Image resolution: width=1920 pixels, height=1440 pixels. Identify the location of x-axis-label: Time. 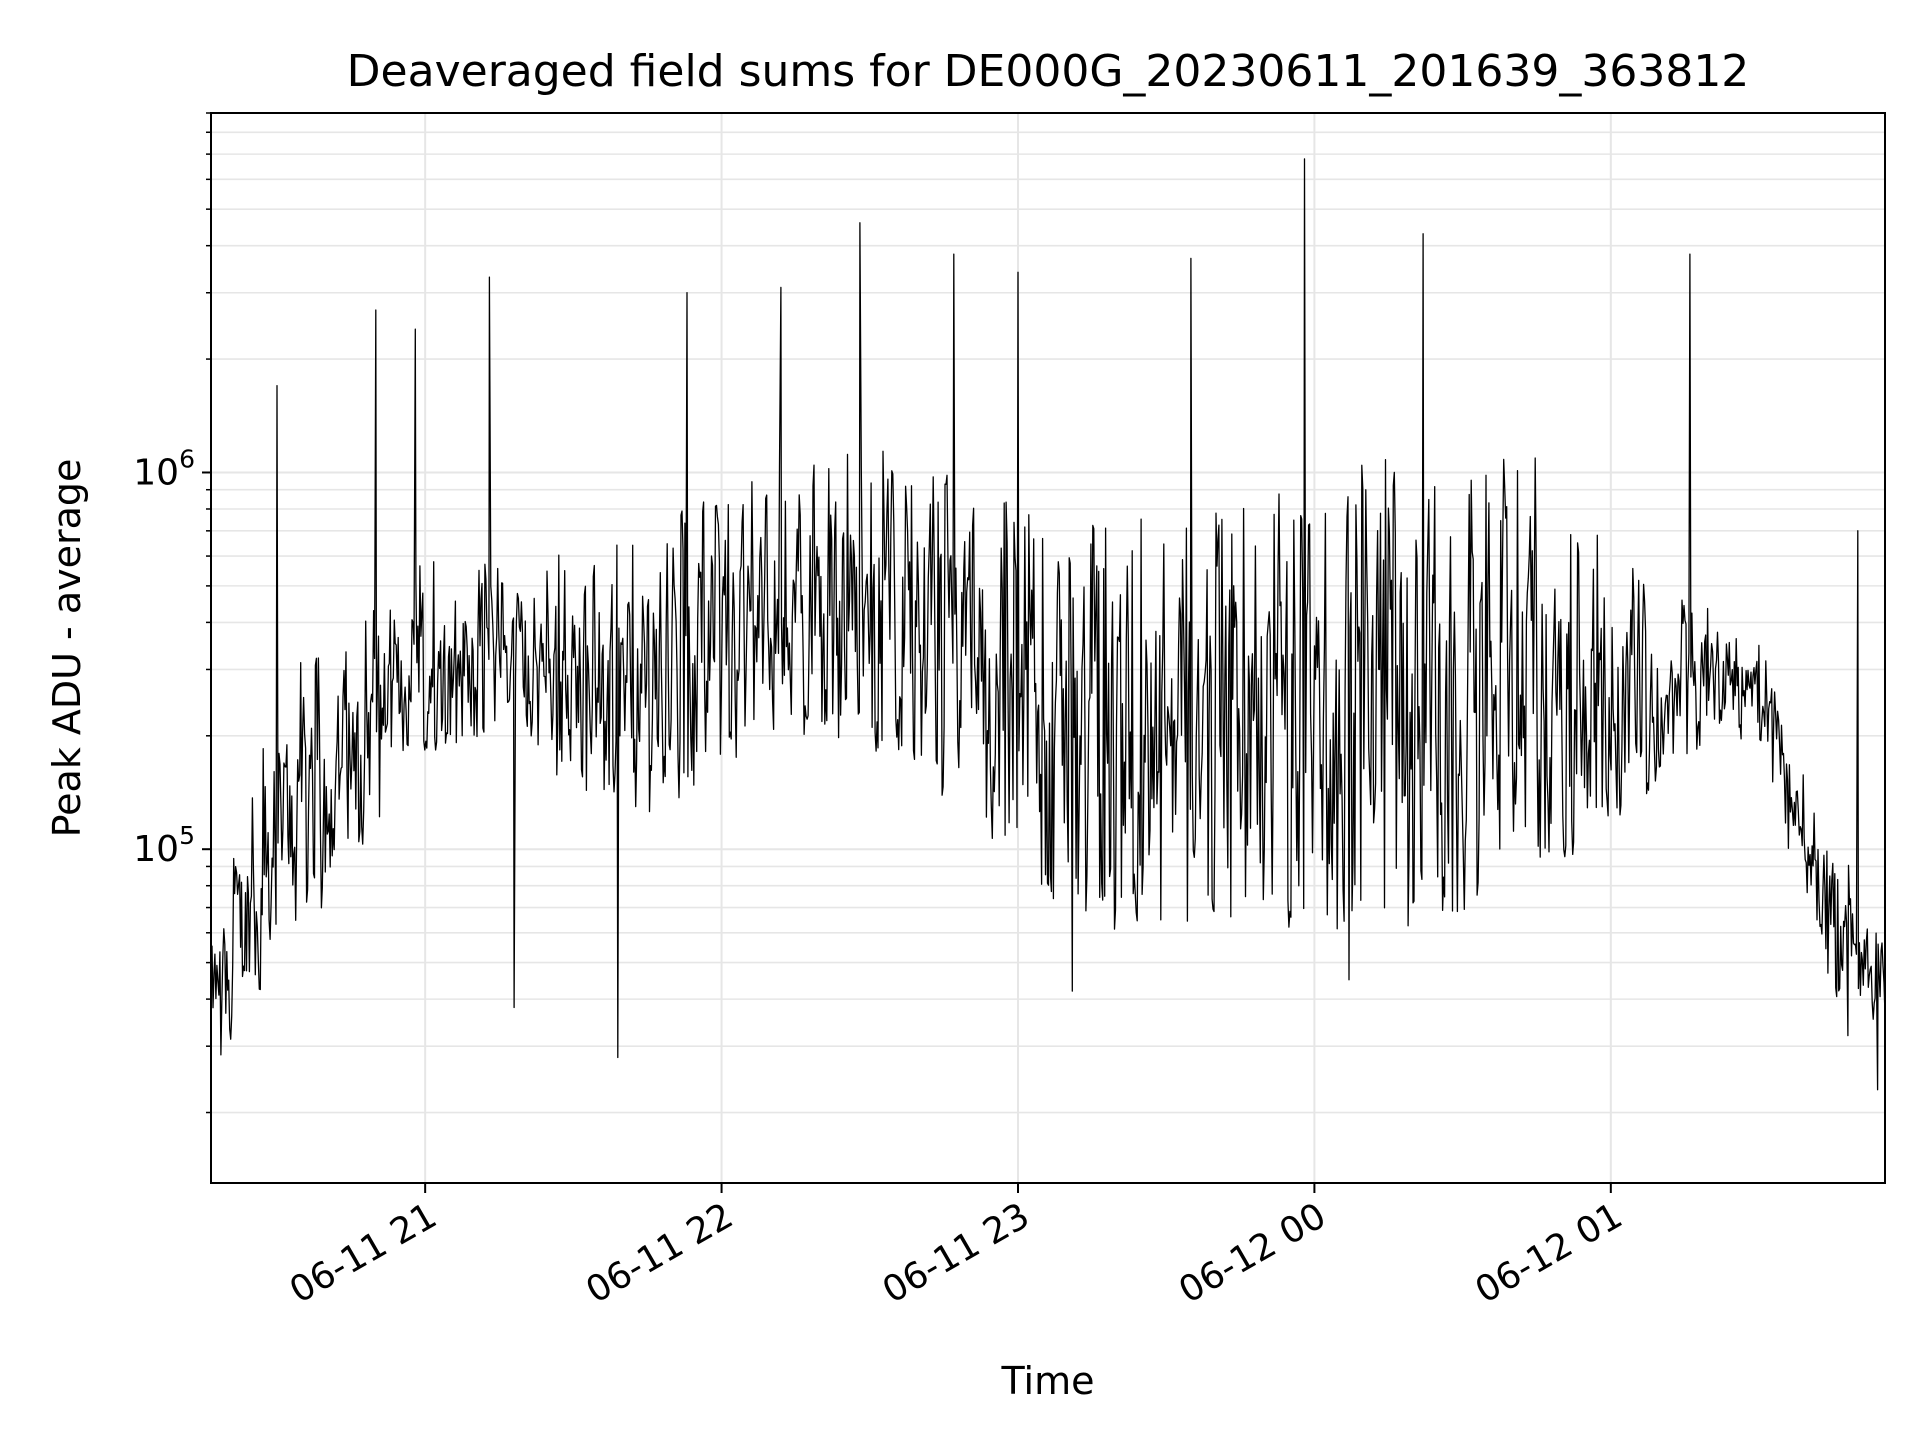
(1048, 1381).